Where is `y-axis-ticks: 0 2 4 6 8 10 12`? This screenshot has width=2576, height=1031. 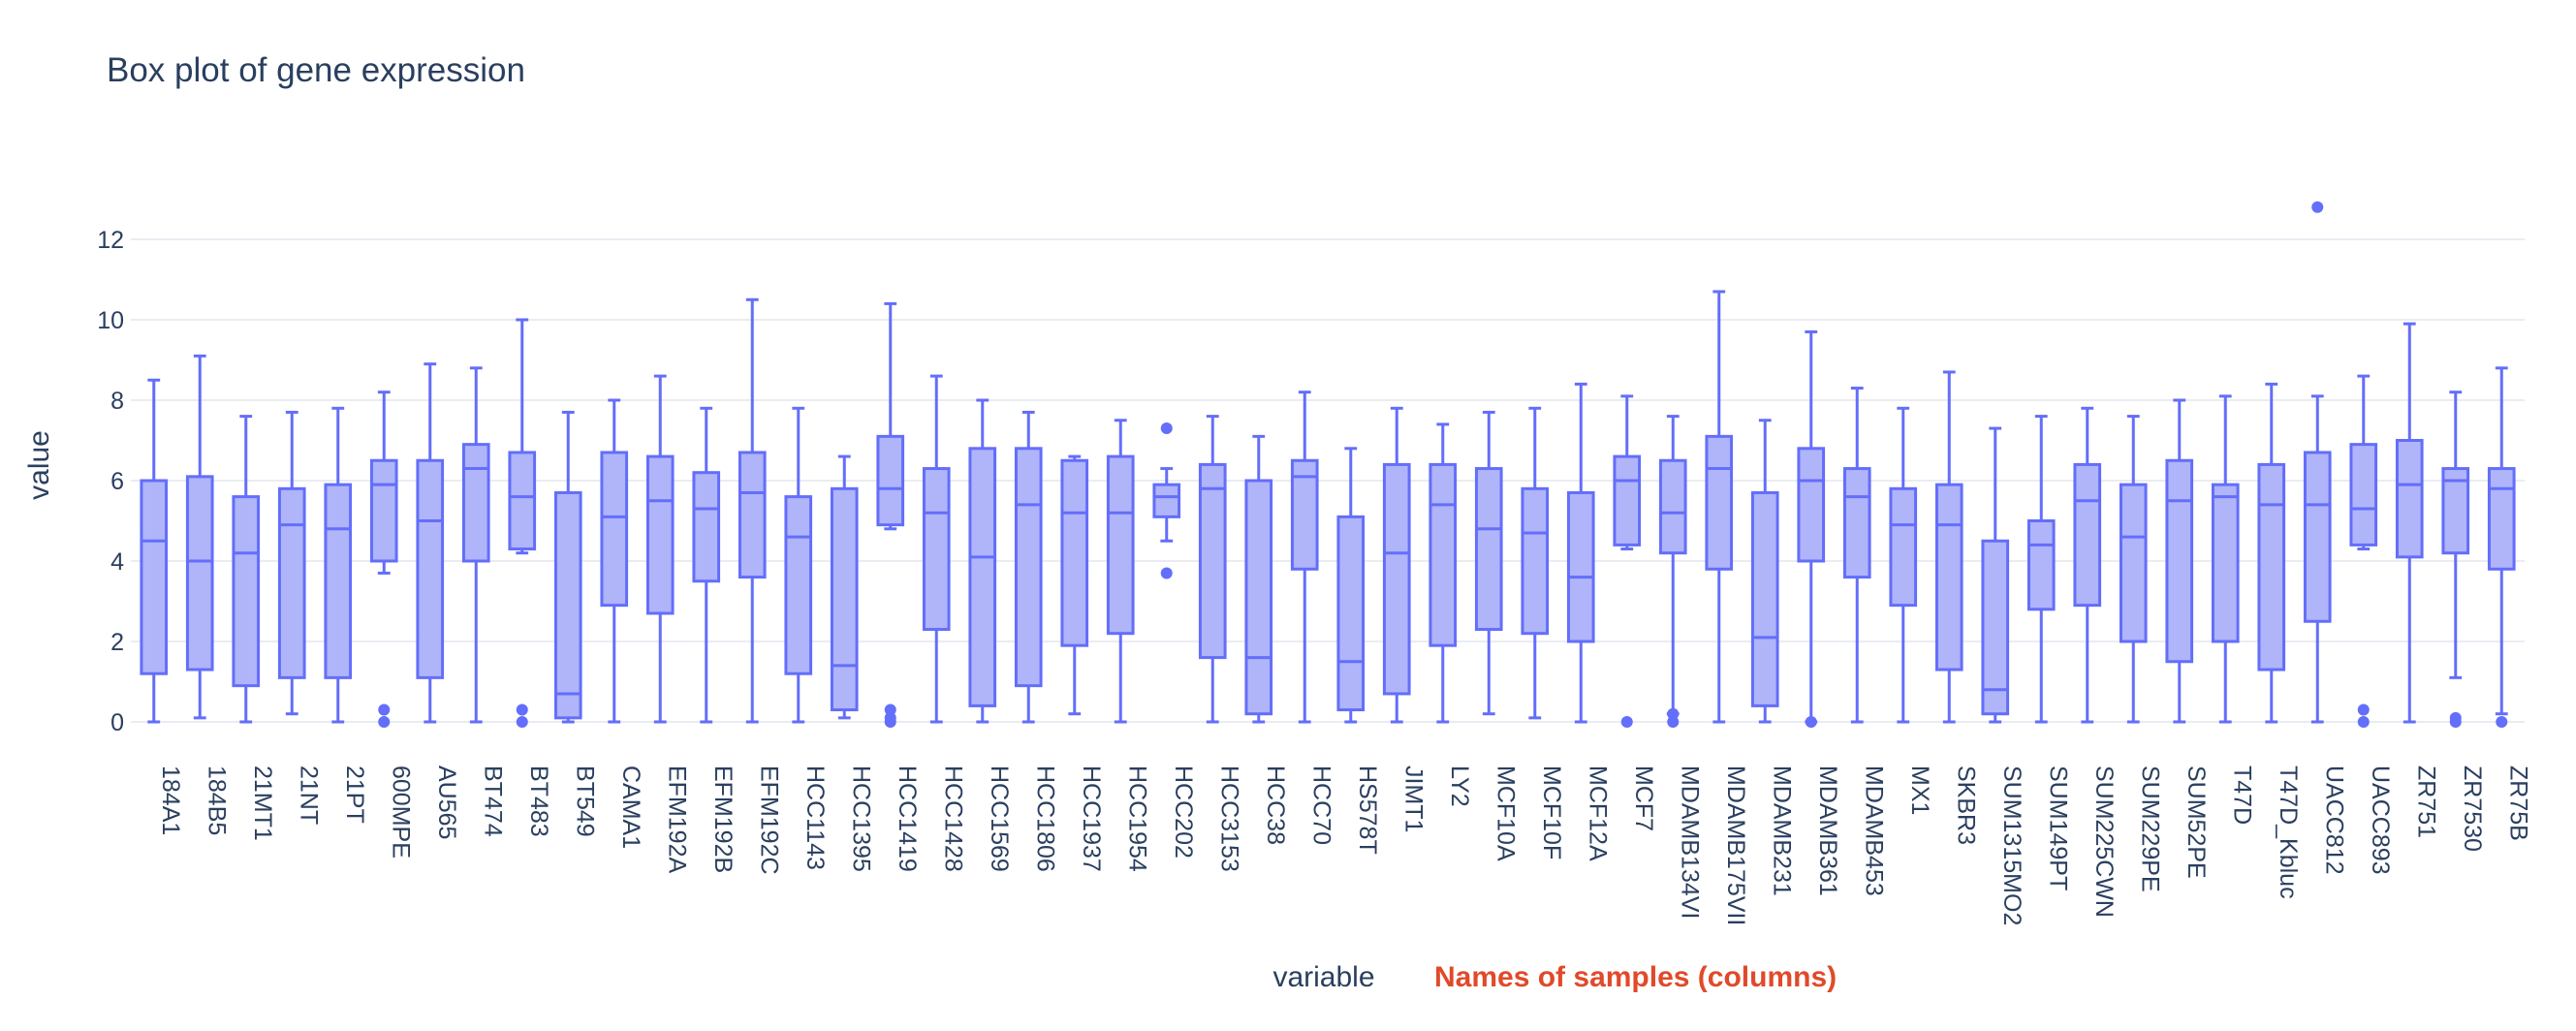
y-axis-ticks: 0 2 4 6 8 10 12 is located at coordinates (110, 481).